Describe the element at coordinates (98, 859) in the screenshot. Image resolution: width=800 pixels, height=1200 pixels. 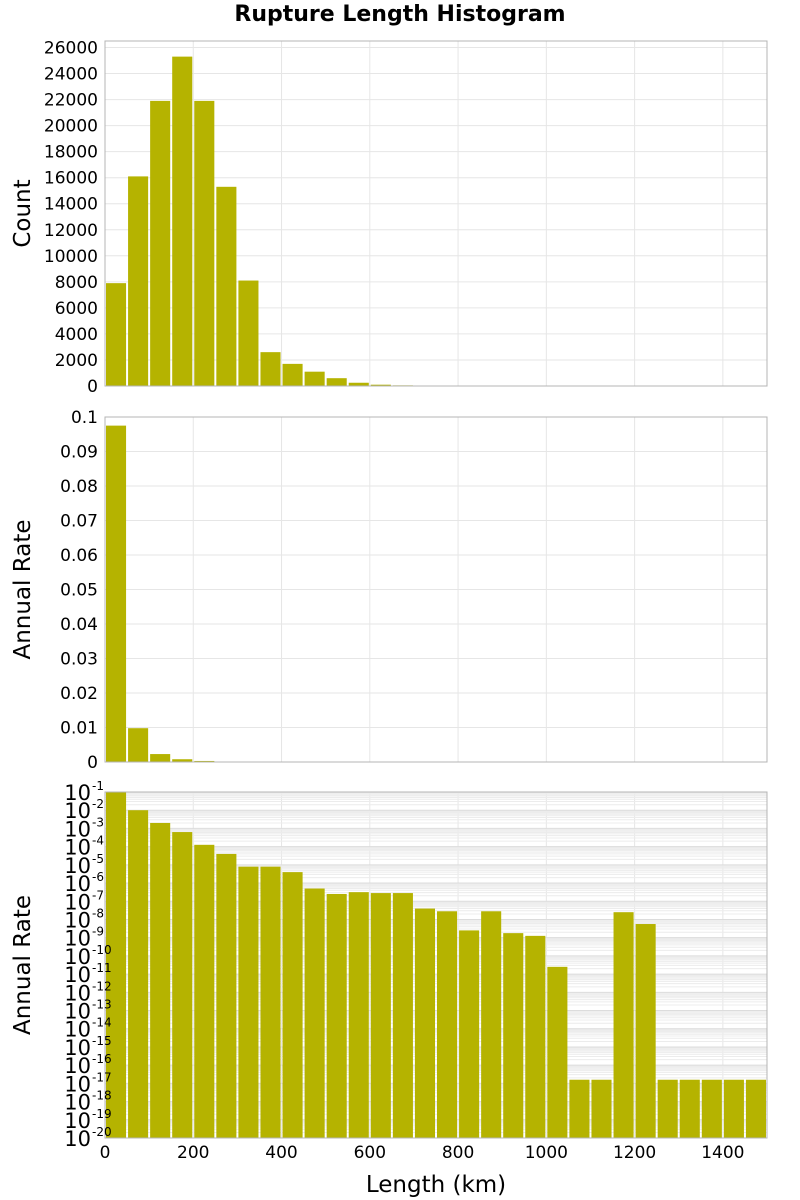
I see `y-tick-exponent: -5` at that location.